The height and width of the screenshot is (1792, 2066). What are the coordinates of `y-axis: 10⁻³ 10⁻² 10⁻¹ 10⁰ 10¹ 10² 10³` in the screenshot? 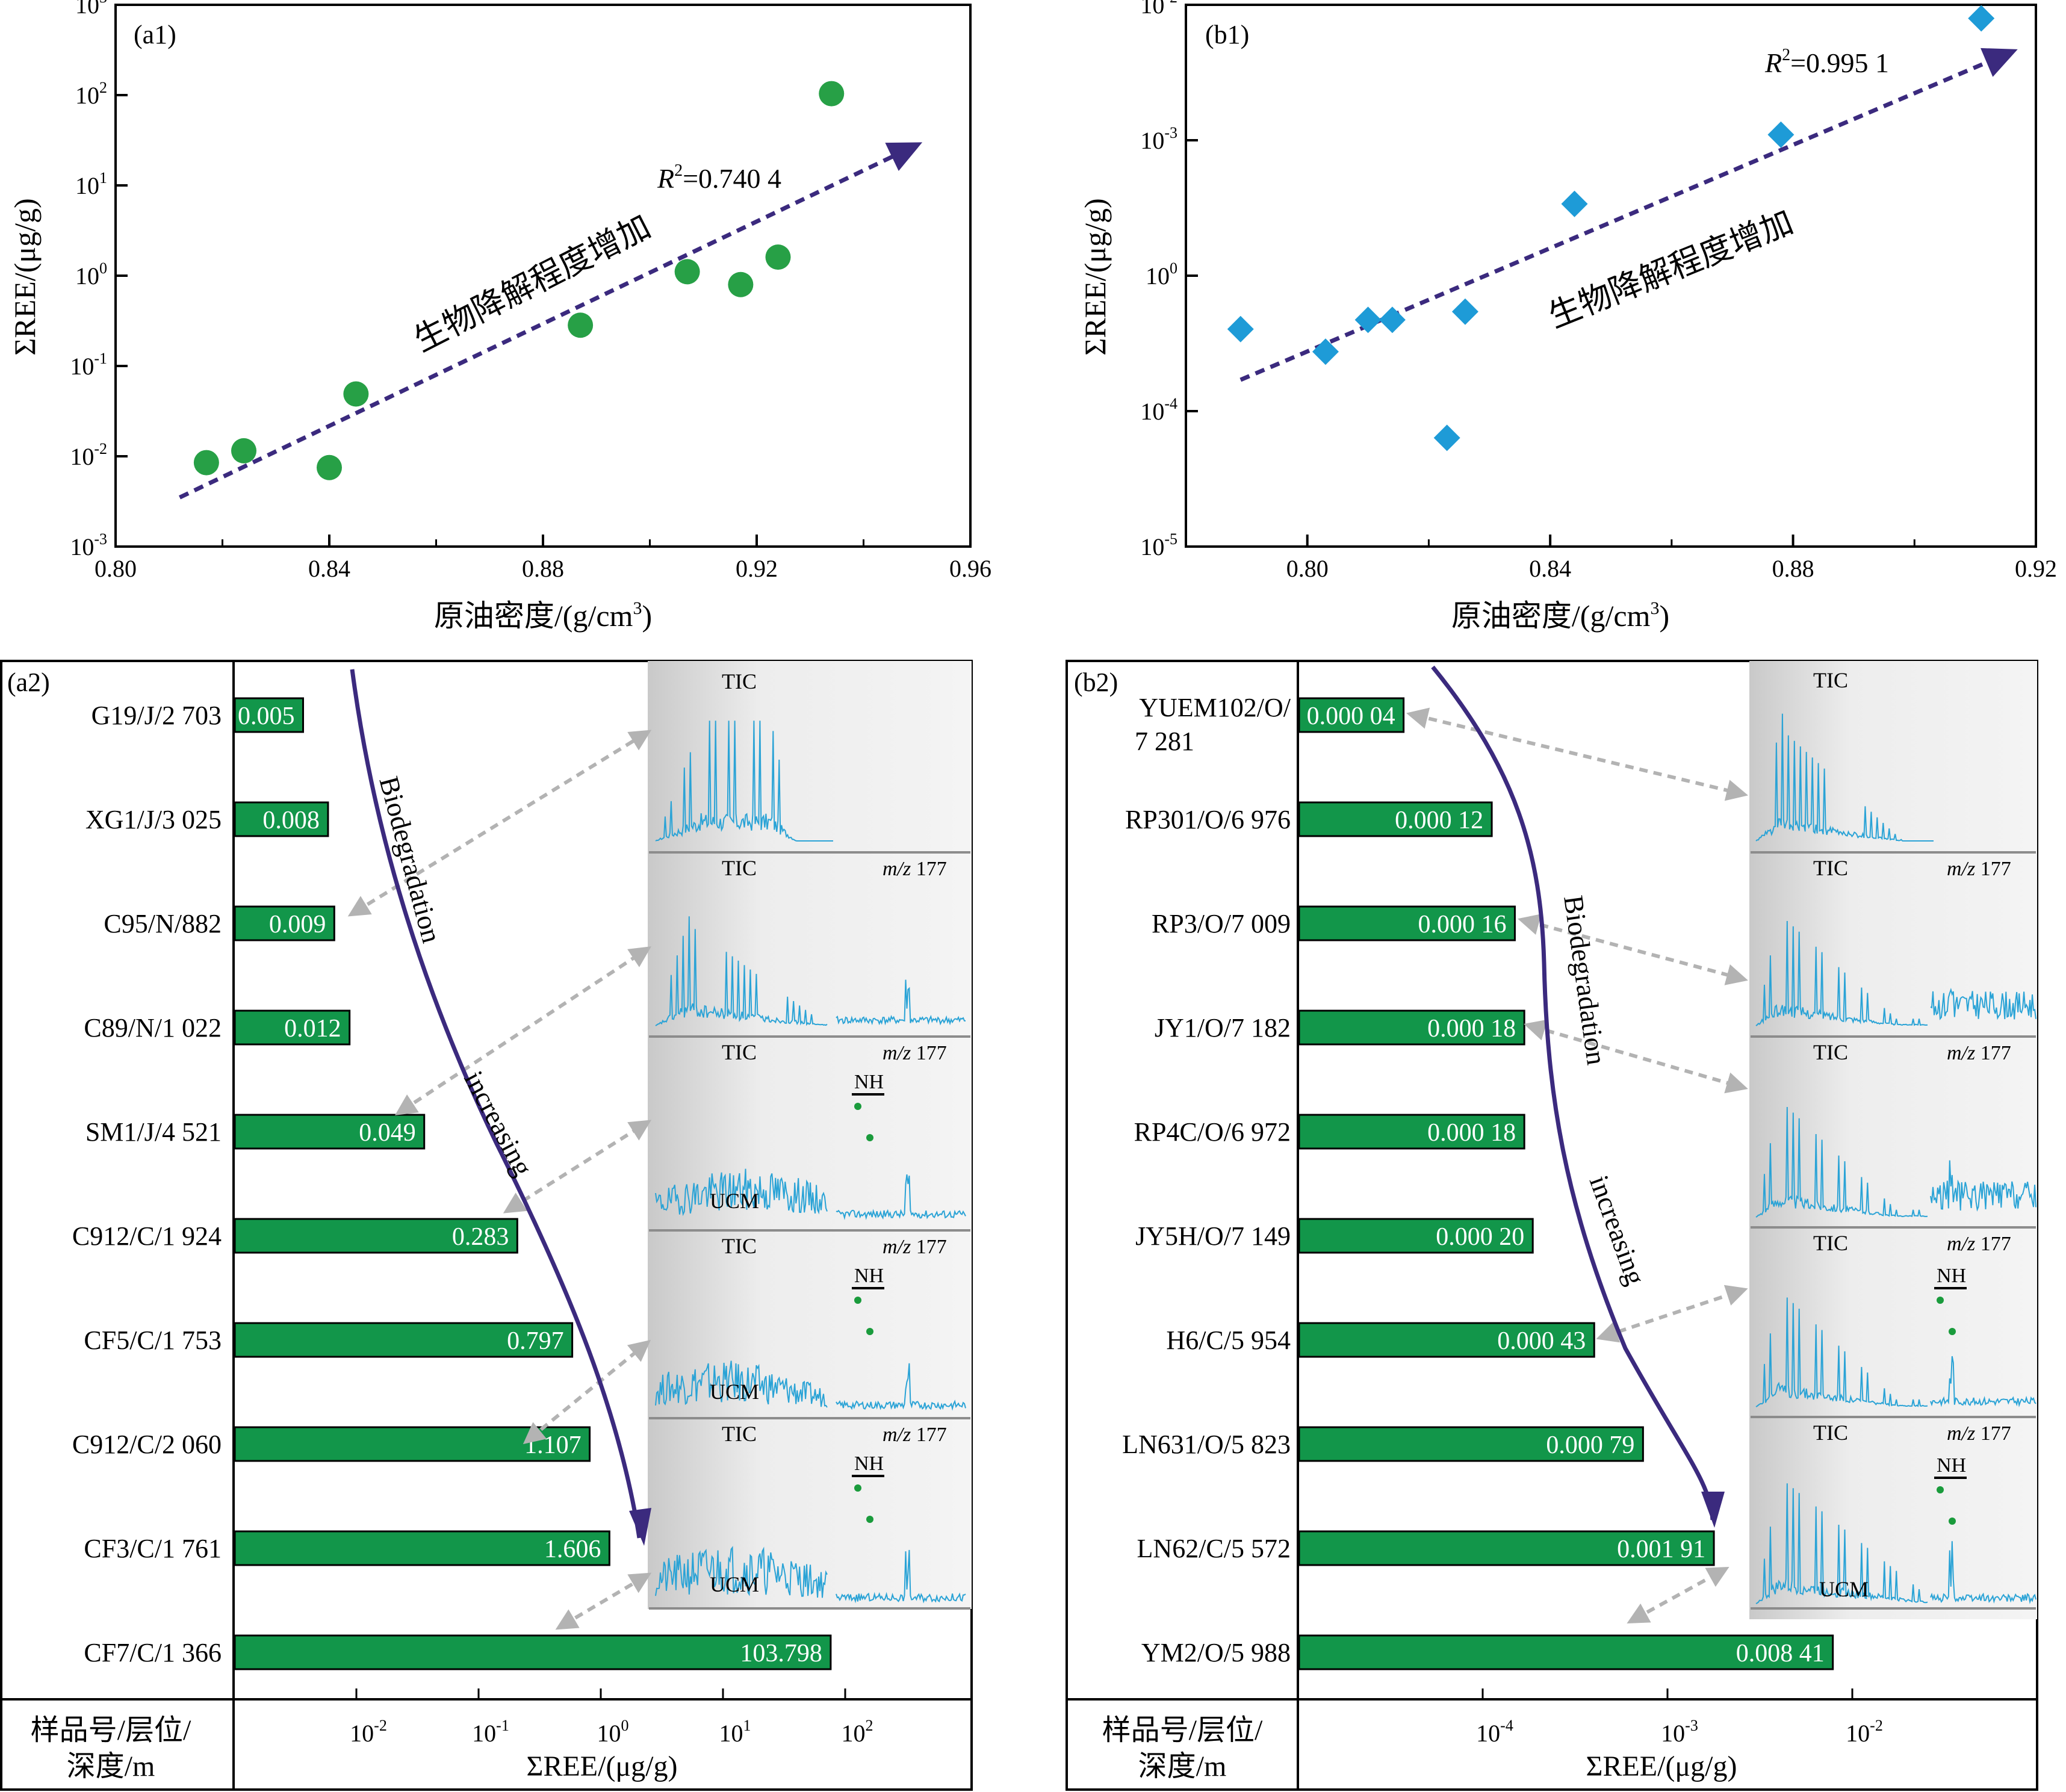 It's located at (99, 280).